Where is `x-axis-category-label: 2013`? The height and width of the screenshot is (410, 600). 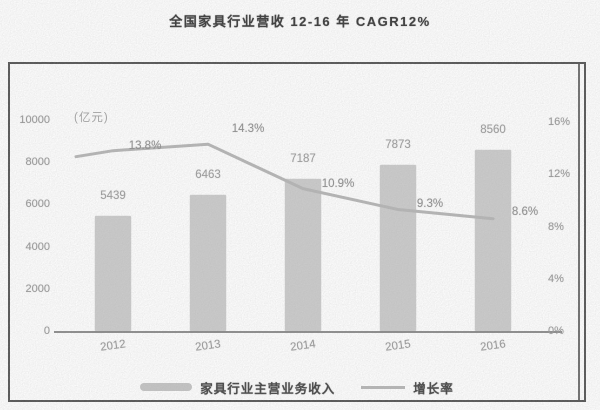 x-axis-category-label: 2013 is located at coordinates (208, 346).